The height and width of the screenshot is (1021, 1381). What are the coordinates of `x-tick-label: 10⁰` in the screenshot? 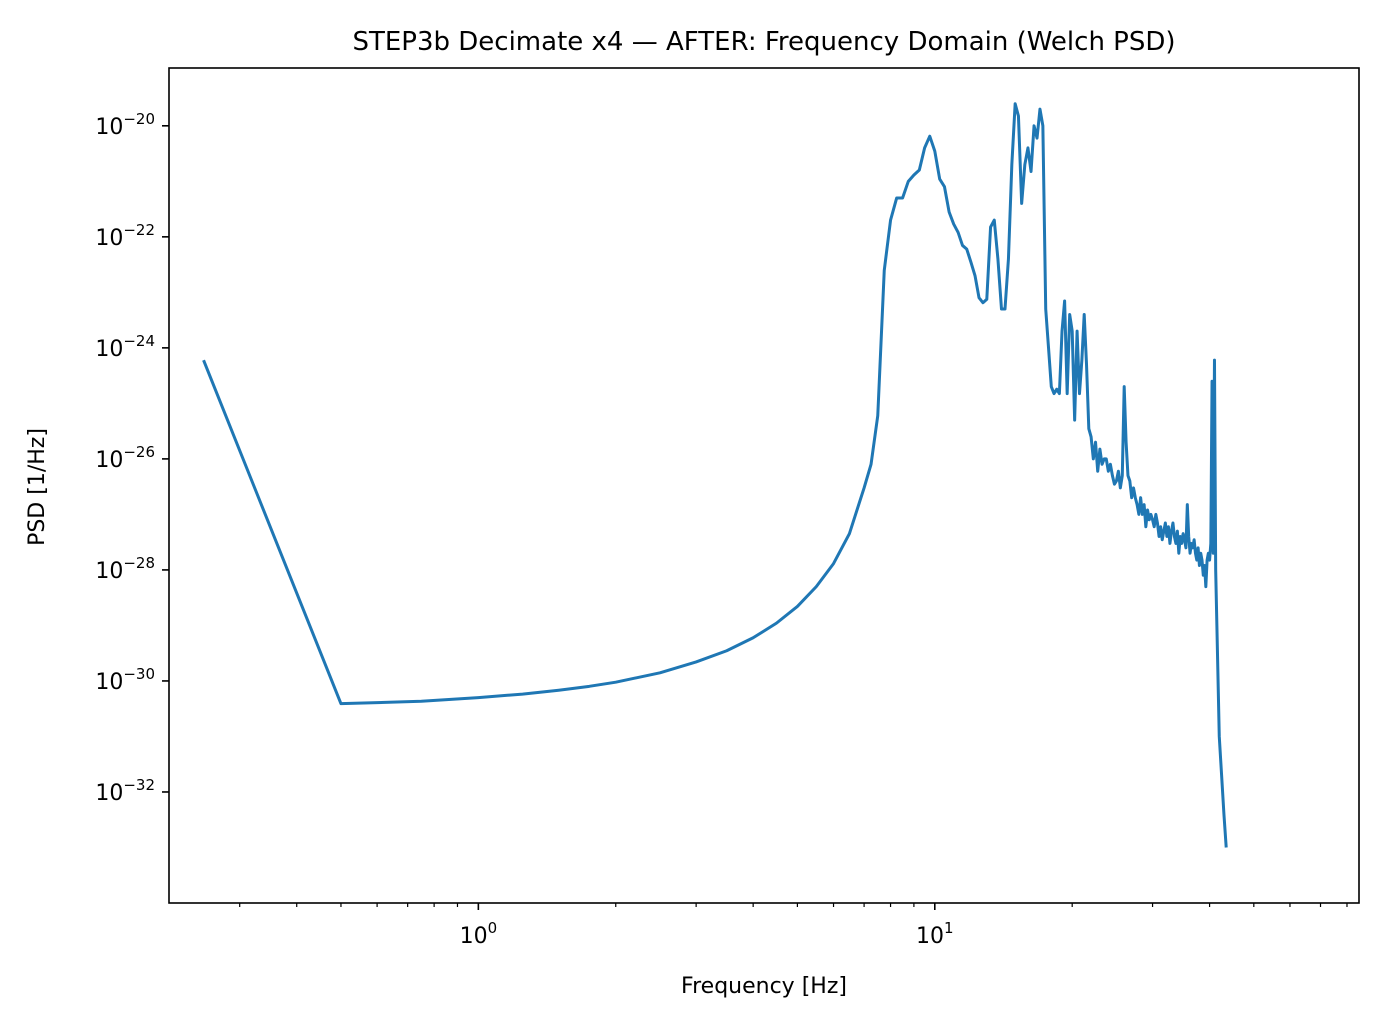 It's located at (479, 934).